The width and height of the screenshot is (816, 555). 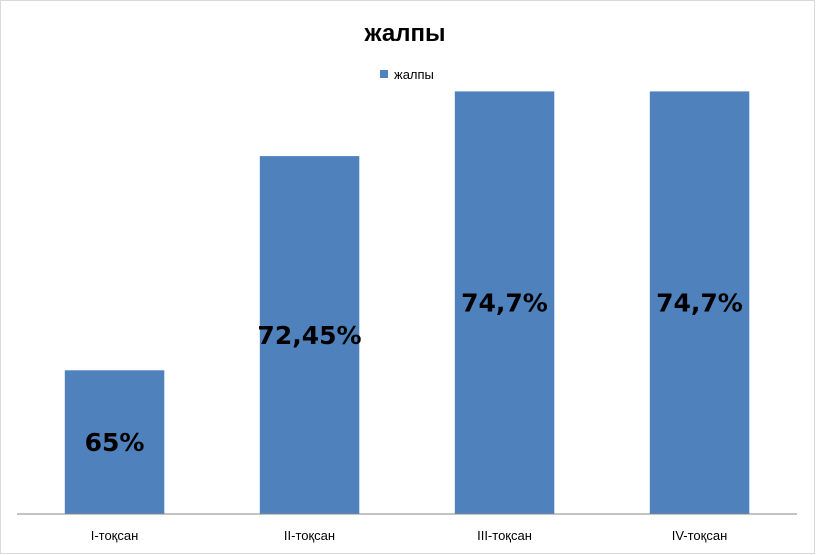 What do you see at coordinates (309, 535) in the screenshot?
I see `x-tick-label-2: II-тоқсан` at bounding box center [309, 535].